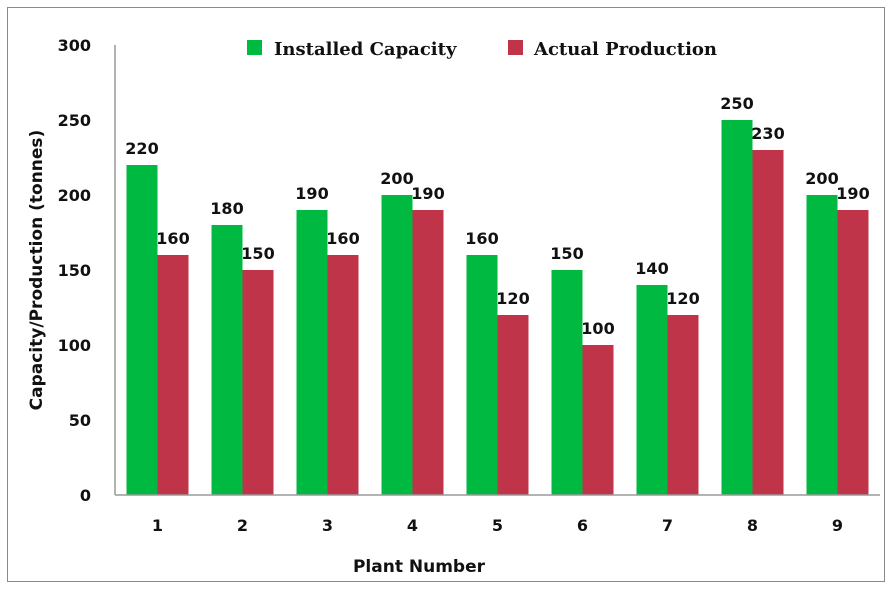 This screenshot has height=591, width=894. Describe the element at coordinates (74, 195) in the screenshot. I see `y-tick-label: 200` at that location.